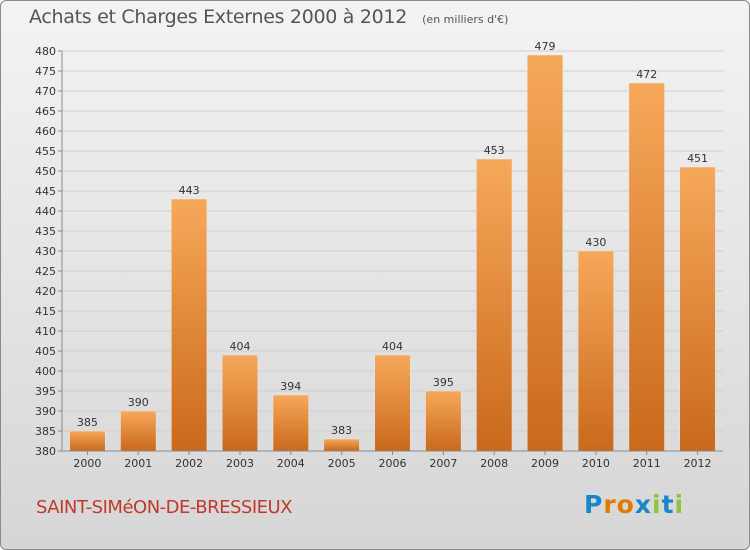 This screenshot has height=550, width=750. I want to click on bar-2000, so click(87, 441).